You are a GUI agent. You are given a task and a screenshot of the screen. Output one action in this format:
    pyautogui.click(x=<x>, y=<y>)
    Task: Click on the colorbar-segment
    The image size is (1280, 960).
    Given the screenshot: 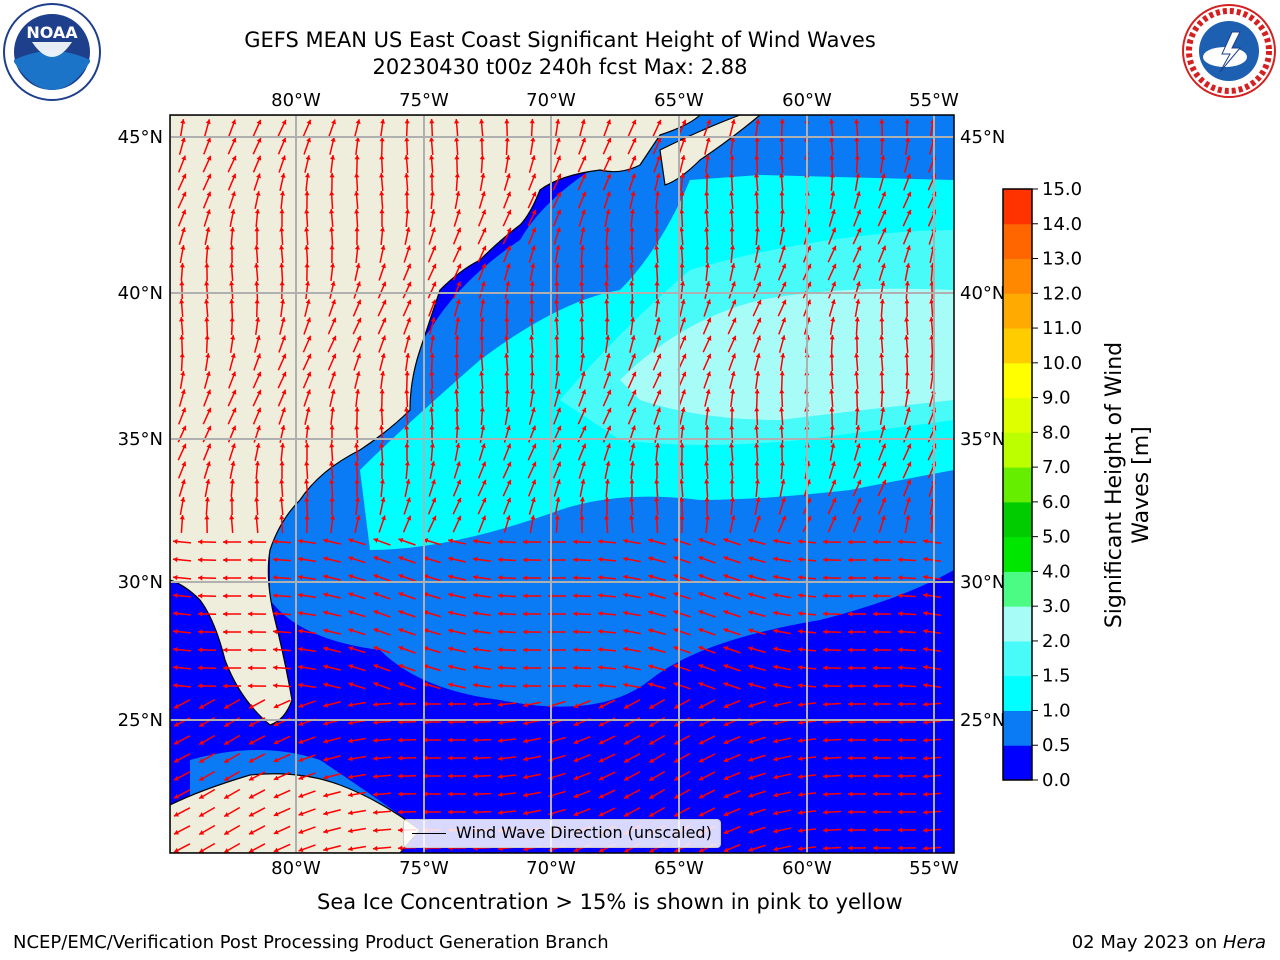 What is the action you would take?
    pyautogui.click(x=1017, y=346)
    